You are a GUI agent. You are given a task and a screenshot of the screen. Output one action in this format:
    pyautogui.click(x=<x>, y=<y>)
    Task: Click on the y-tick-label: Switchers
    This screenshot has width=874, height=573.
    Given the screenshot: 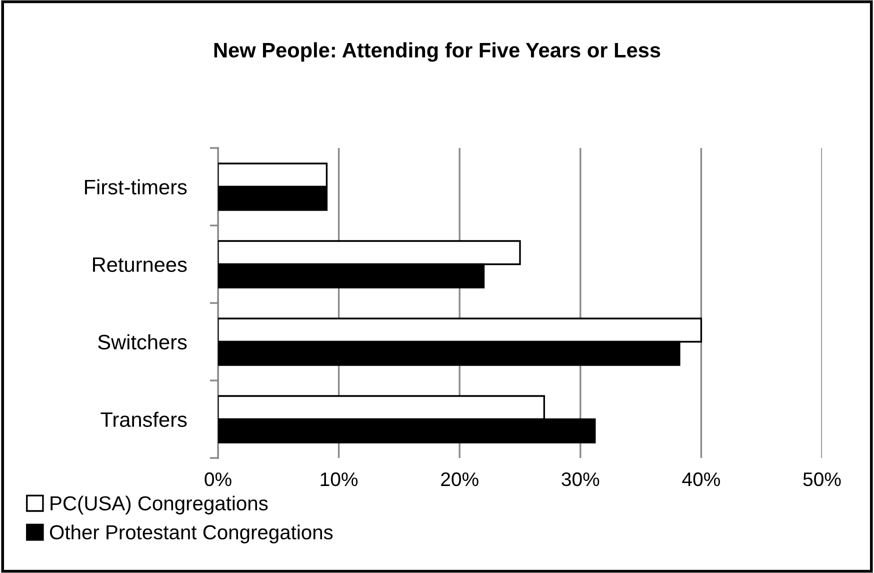 What is the action you would take?
    pyautogui.click(x=142, y=342)
    